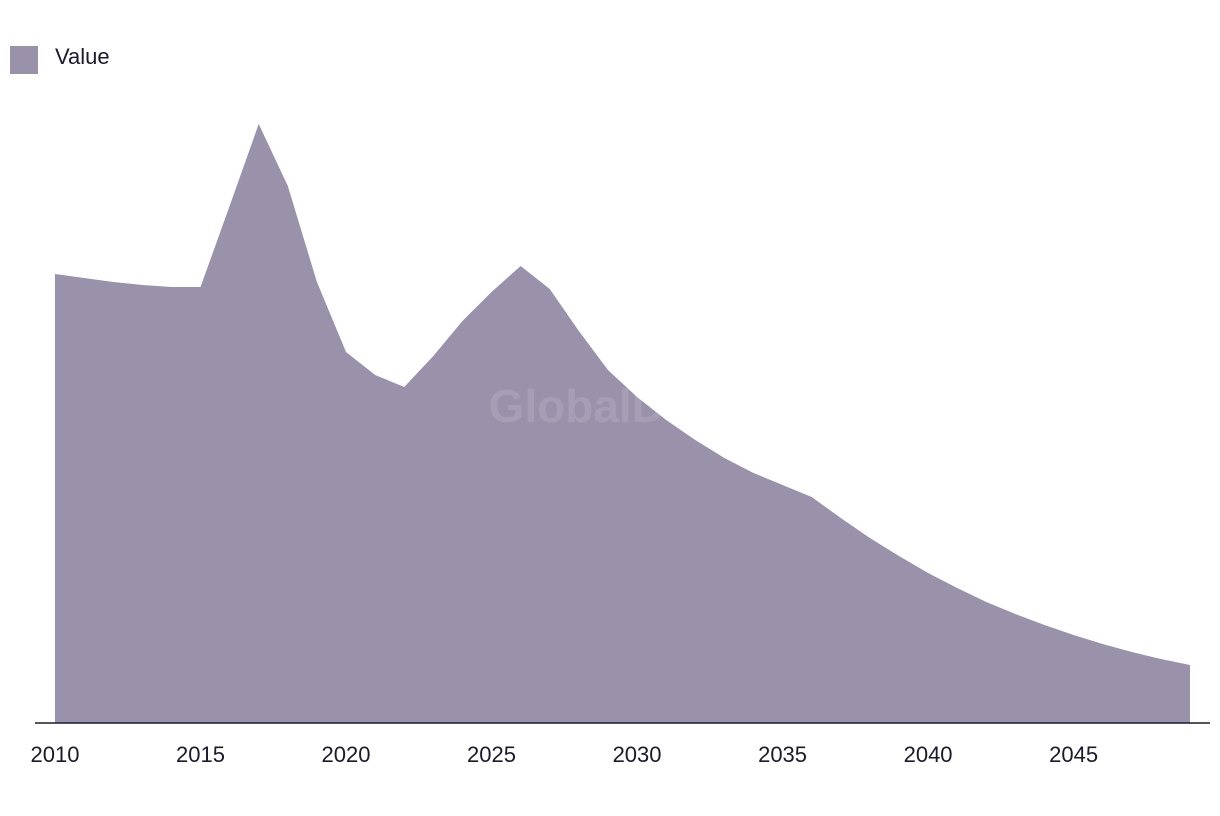  Describe the element at coordinates (782, 754) in the screenshot. I see `x-tick-label: 2035` at that location.